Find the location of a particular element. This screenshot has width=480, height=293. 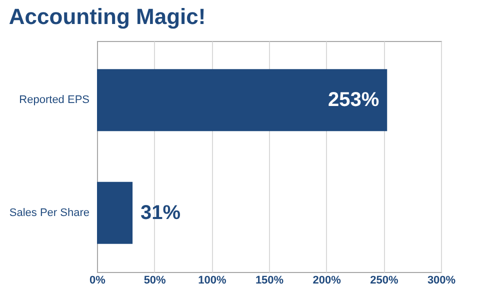

x-tick-label: 100% is located at coordinates (212, 280).